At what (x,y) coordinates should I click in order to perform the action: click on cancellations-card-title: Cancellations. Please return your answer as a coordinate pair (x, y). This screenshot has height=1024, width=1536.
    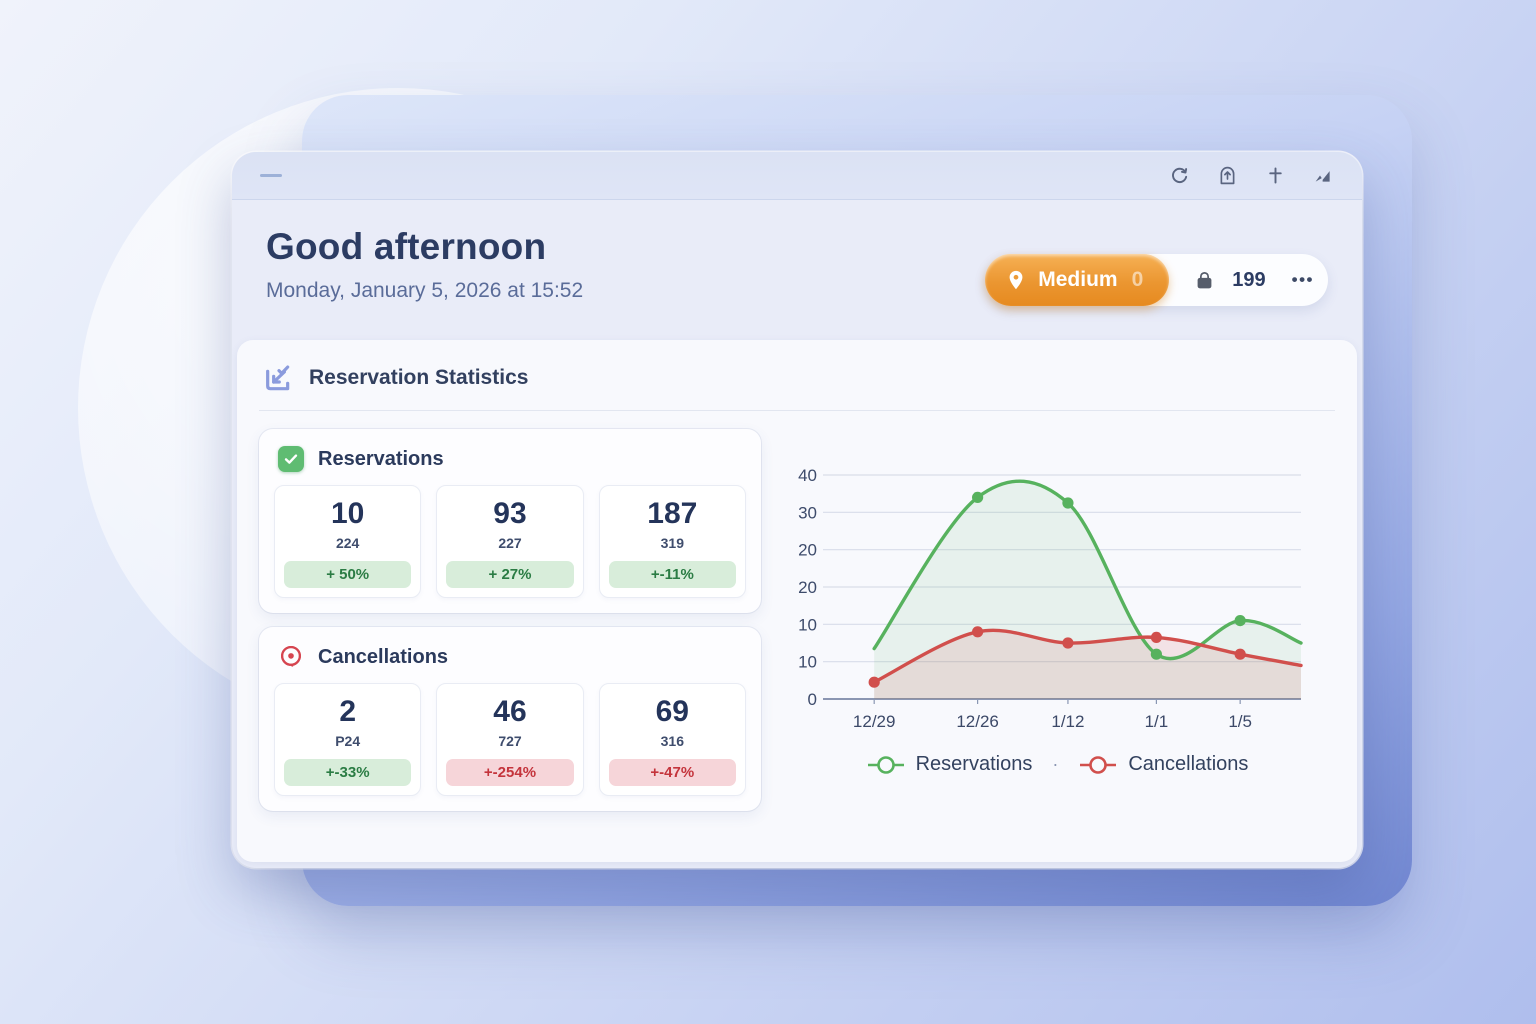
    Looking at the image, I should click on (383, 656).